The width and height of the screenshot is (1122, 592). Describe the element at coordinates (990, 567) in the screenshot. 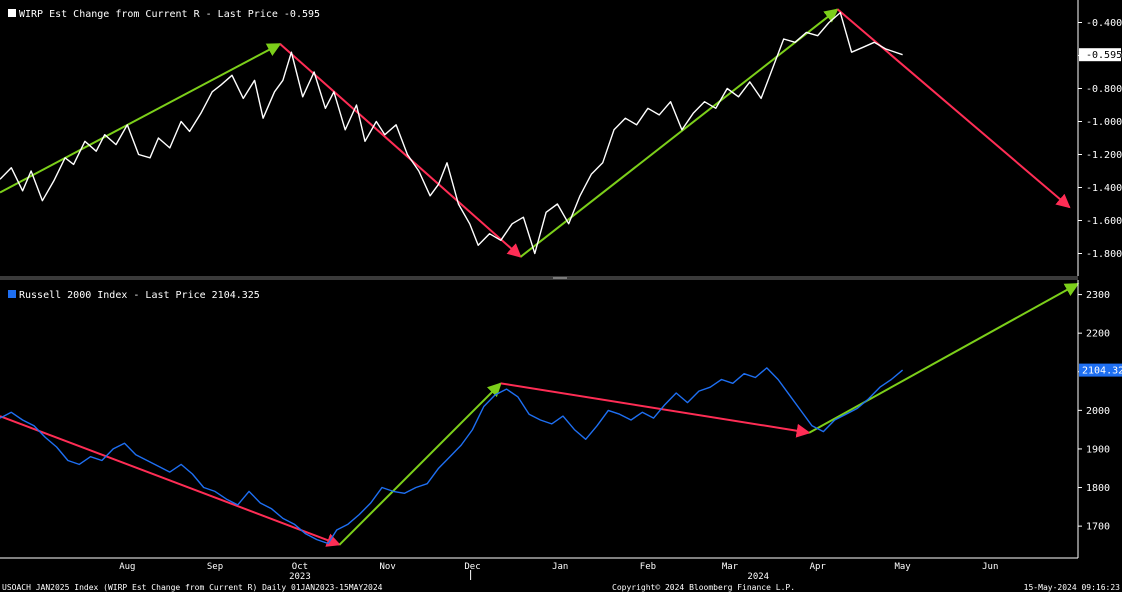

I see `x-tick-label: Jun` at that location.